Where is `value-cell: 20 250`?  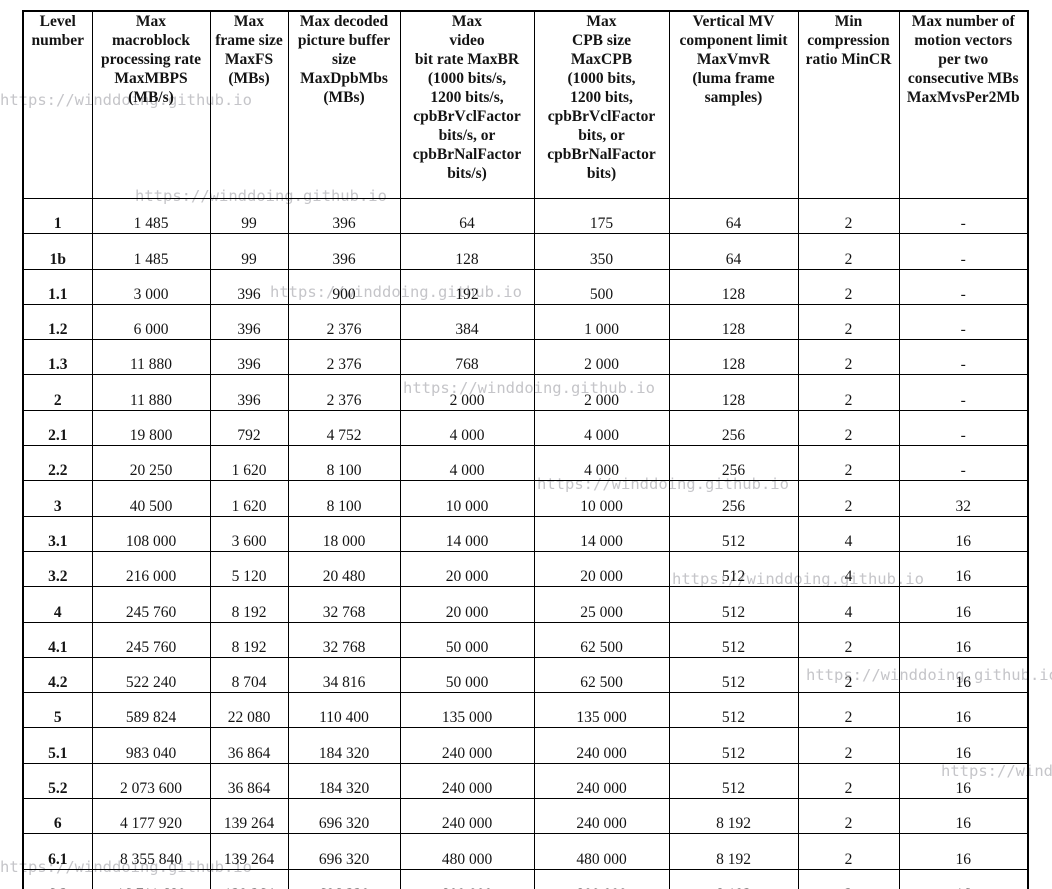
value-cell: 20 250 is located at coordinates (151, 463).